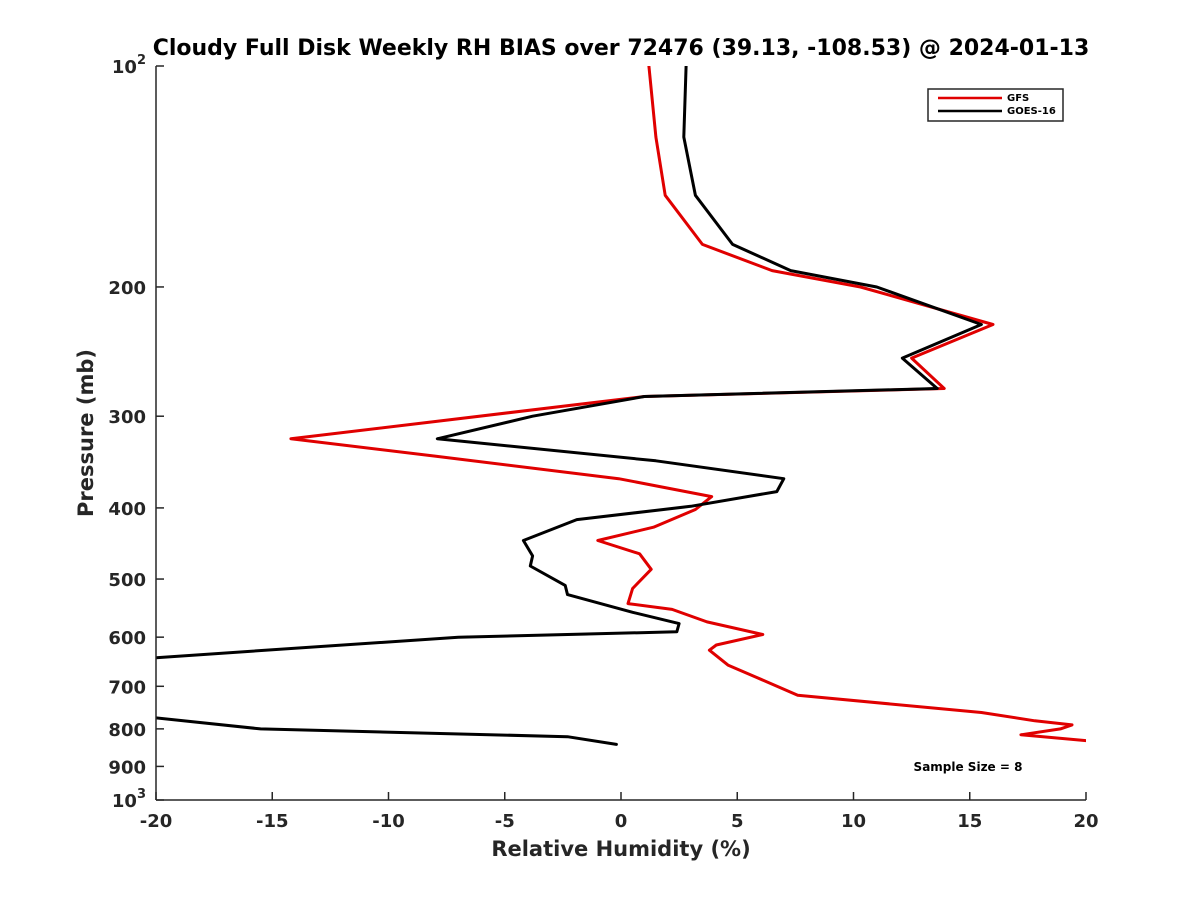 The width and height of the screenshot is (1200, 900). I want to click on y-tick-label: 700, so click(127, 687).